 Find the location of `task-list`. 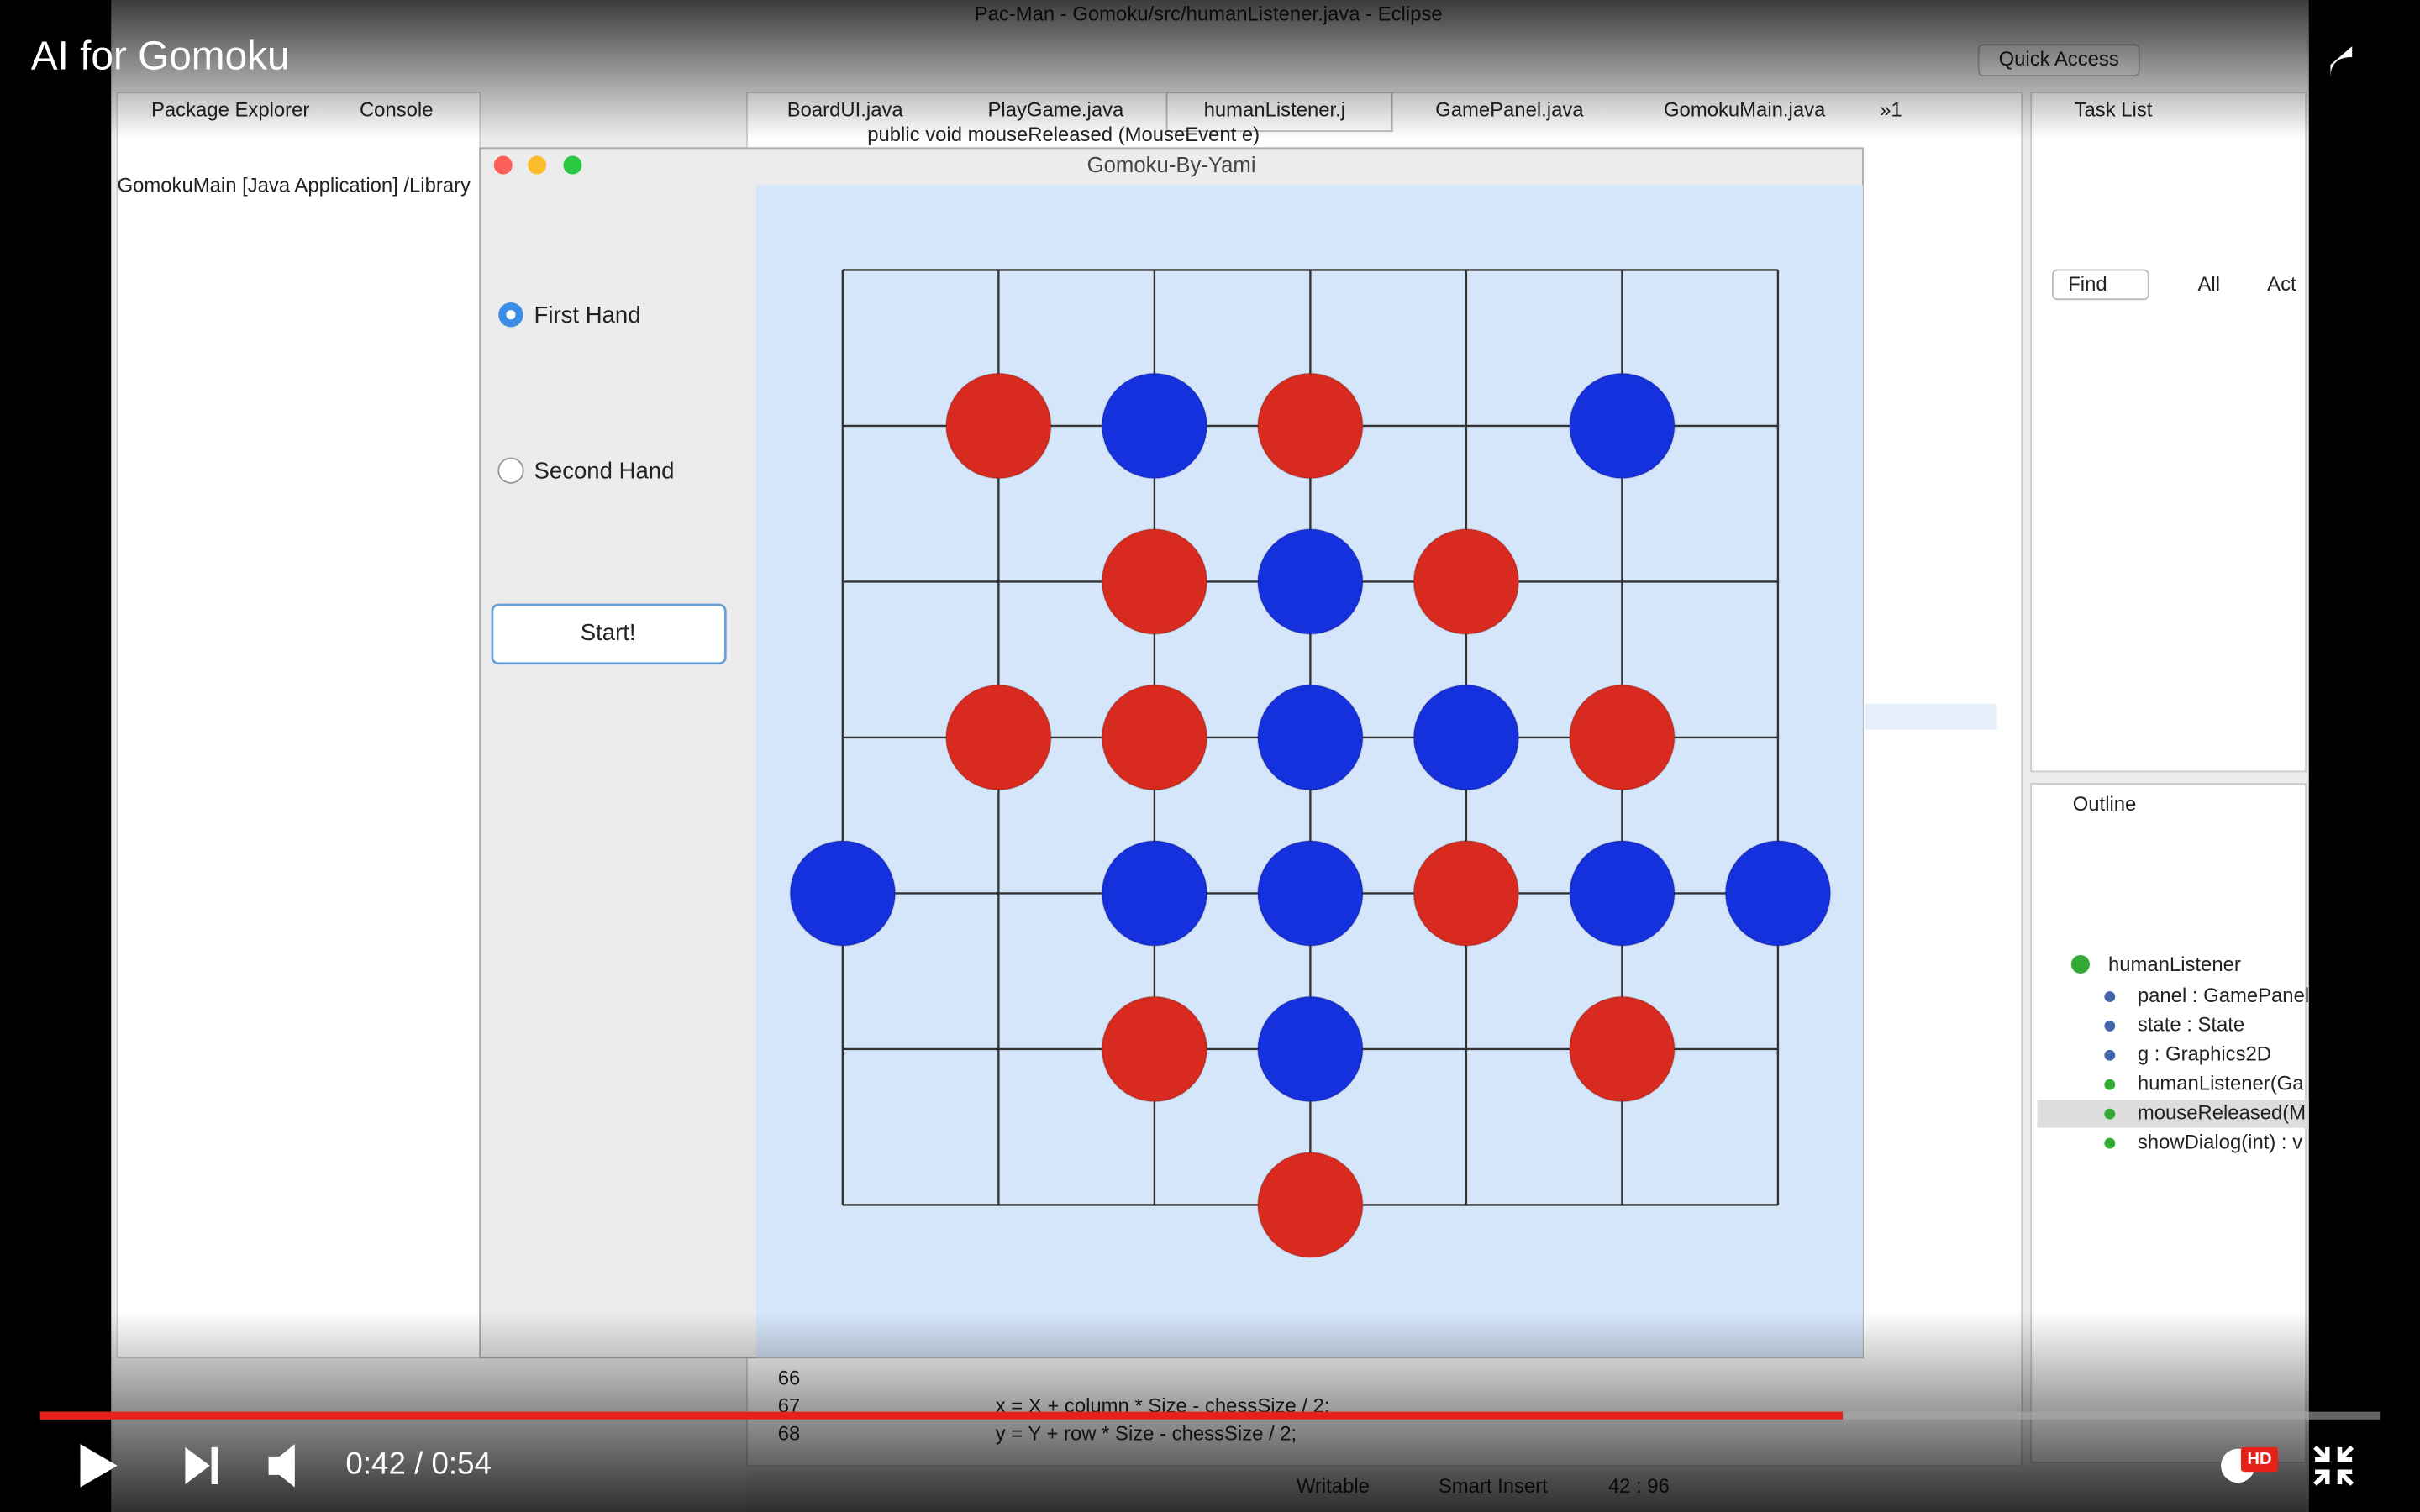

task-list is located at coordinates (2168, 432).